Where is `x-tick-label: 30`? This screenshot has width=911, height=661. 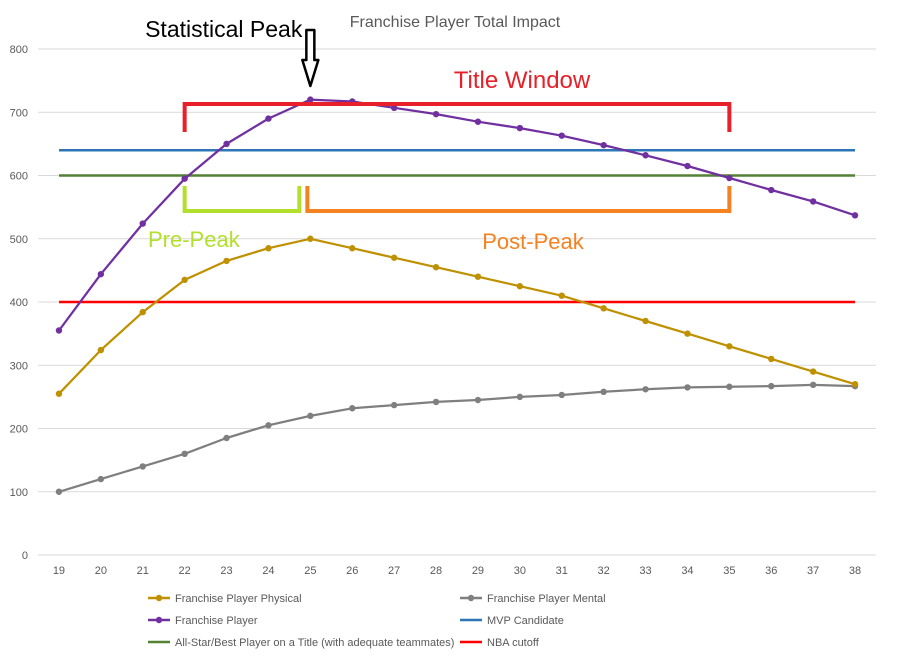 x-tick-label: 30 is located at coordinates (520, 571).